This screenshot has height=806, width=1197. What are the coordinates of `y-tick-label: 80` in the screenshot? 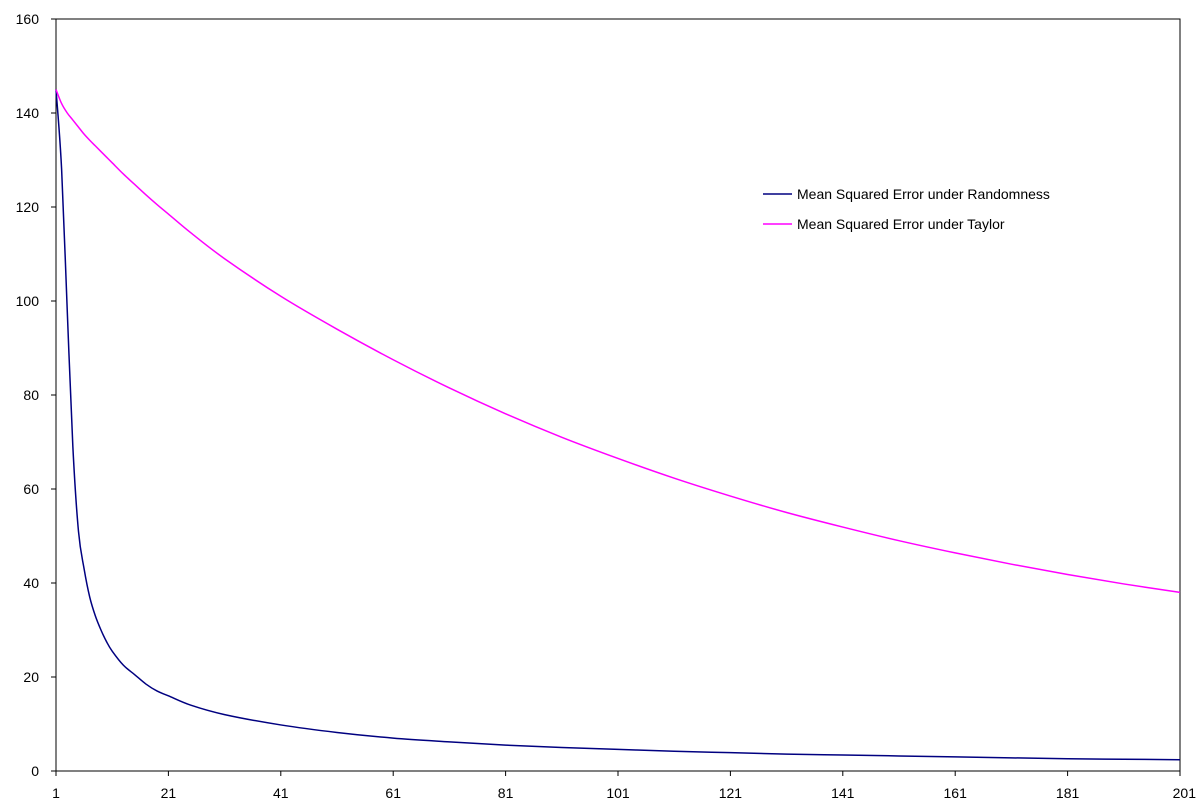 It's located at (31, 395).